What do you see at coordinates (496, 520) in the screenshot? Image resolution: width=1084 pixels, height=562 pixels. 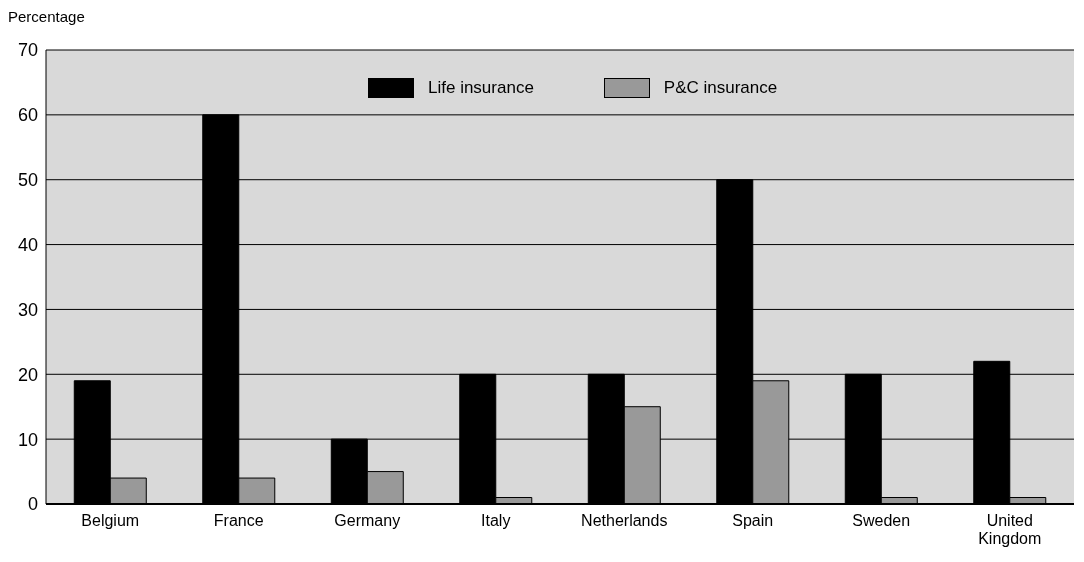 I see `x-tick-label: Italy` at bounding box center [496, 520].